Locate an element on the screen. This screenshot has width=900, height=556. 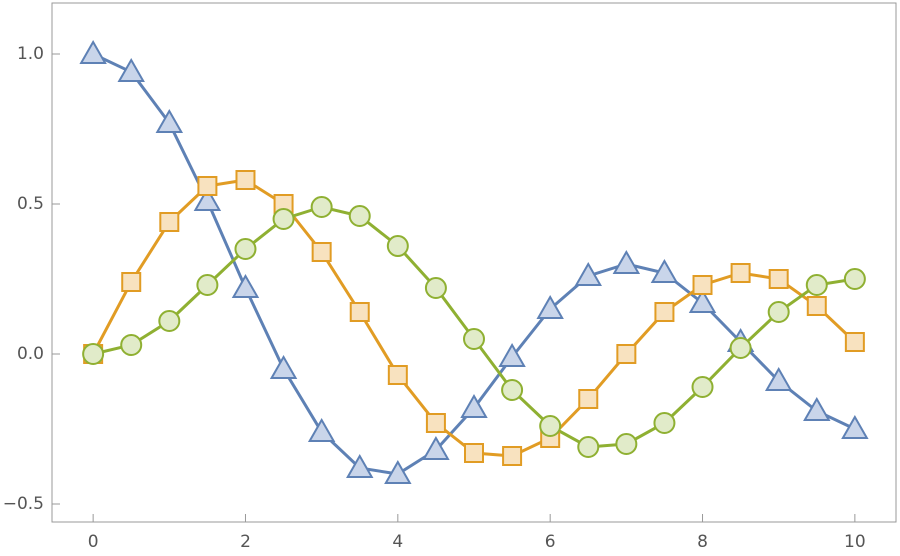
x-tick-label: 4 is located at coordinates (397, 542).